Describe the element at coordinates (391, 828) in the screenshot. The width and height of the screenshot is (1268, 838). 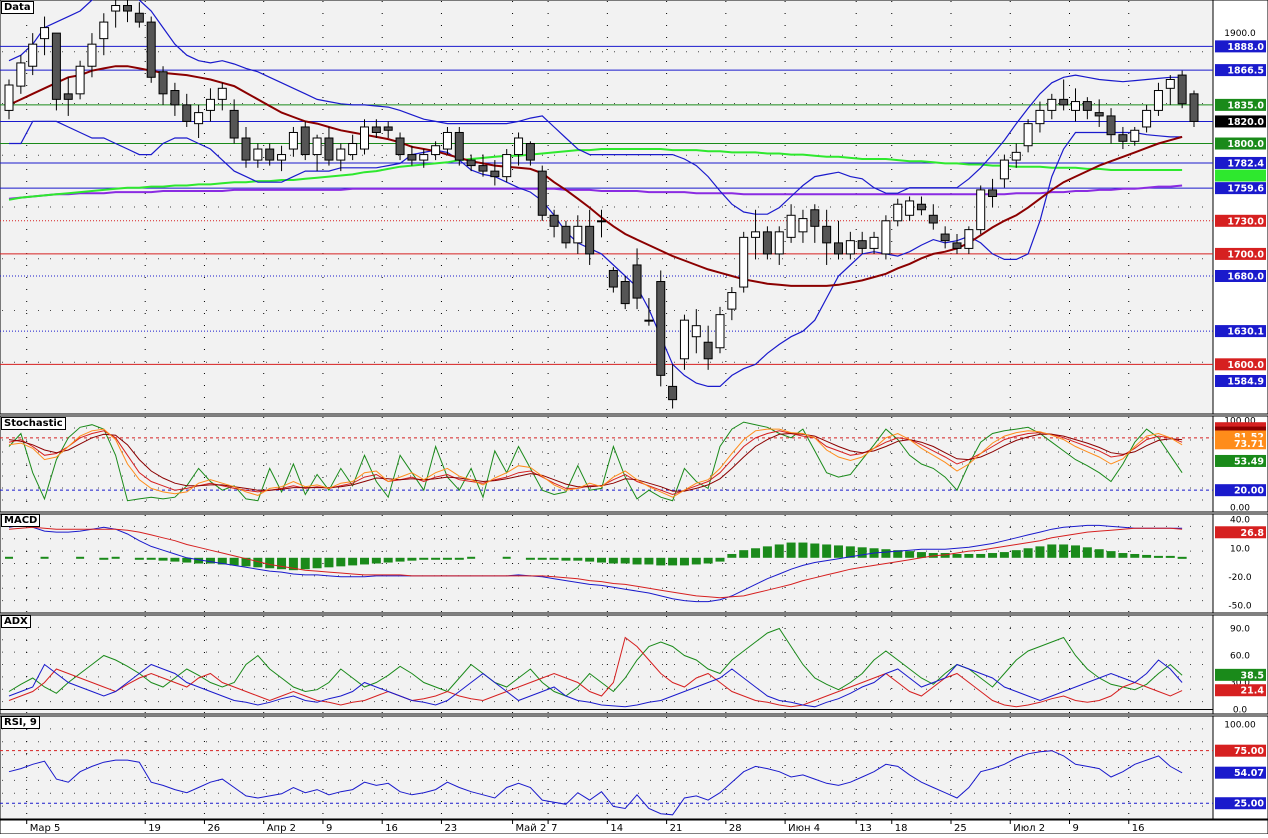
I see `time-tick-label: 16` at that location.